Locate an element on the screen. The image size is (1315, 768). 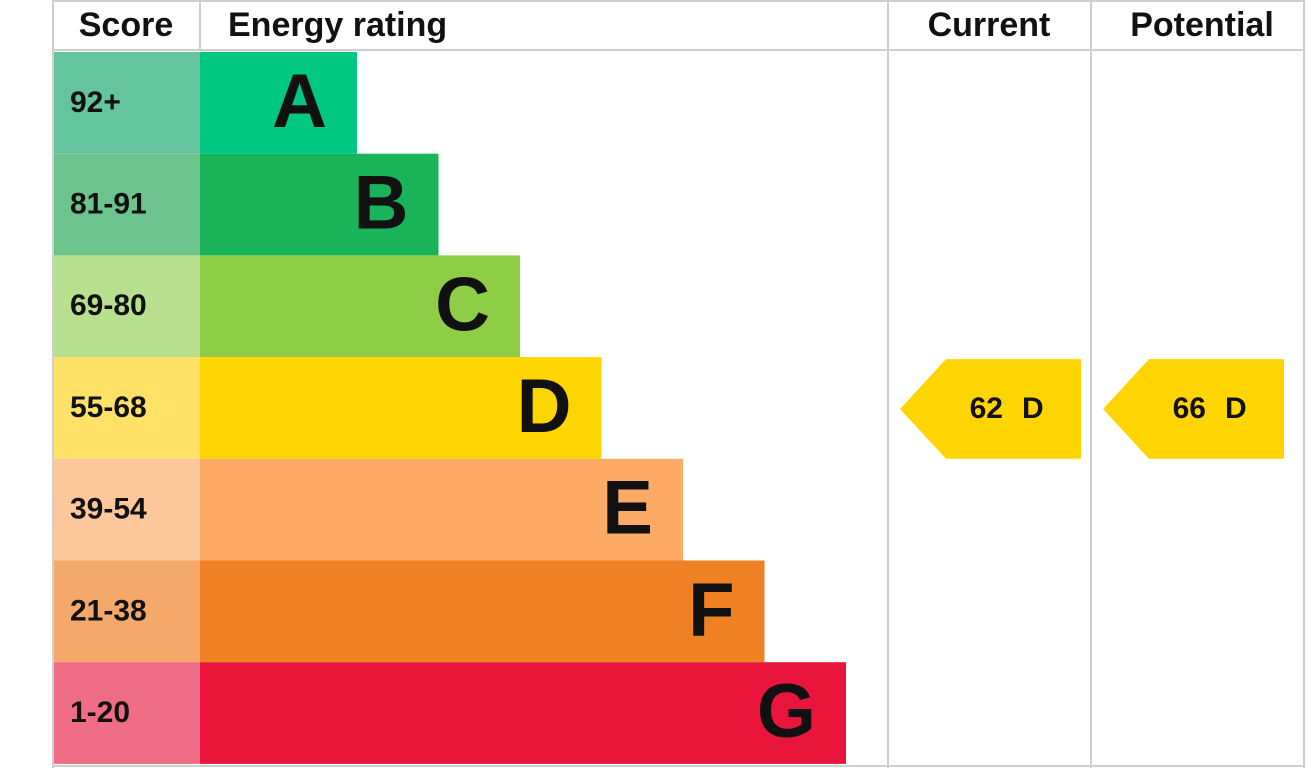
score-range: 1-20 is located at coordinates (100, 712).